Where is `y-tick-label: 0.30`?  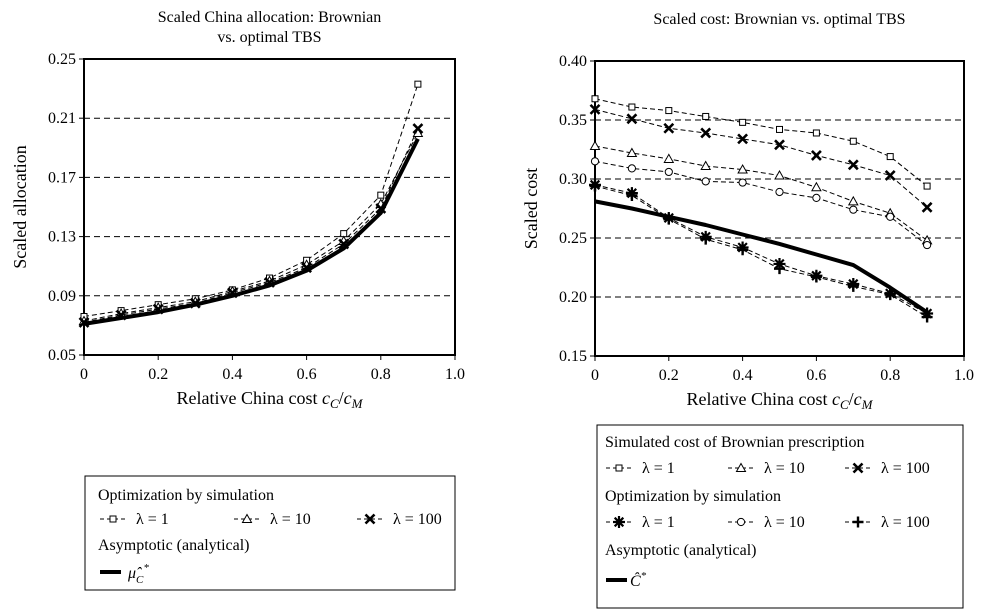 y-tick-label: 0.30 is located at coordinates (573, 179).